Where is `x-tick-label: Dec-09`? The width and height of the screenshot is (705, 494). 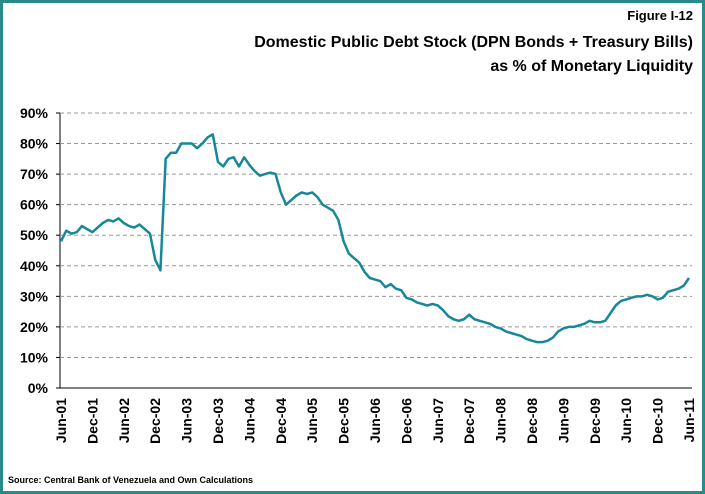 x-tick-label: Dec-09 is located at coordinates (595, 421).